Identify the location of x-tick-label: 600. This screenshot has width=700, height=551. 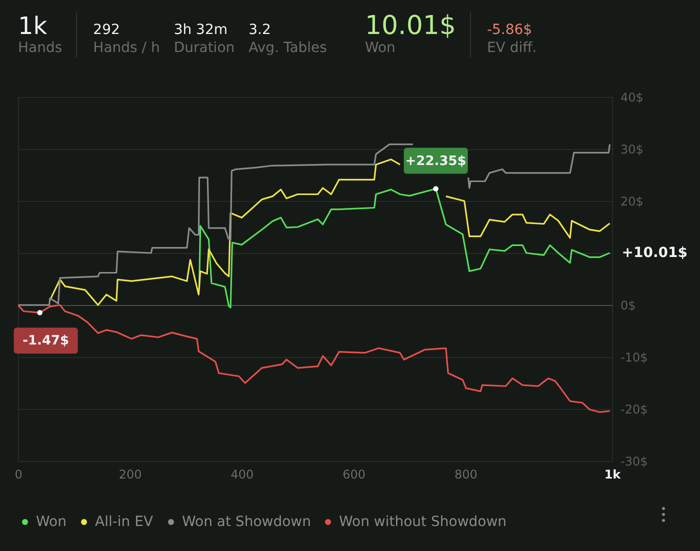
(354, 475).